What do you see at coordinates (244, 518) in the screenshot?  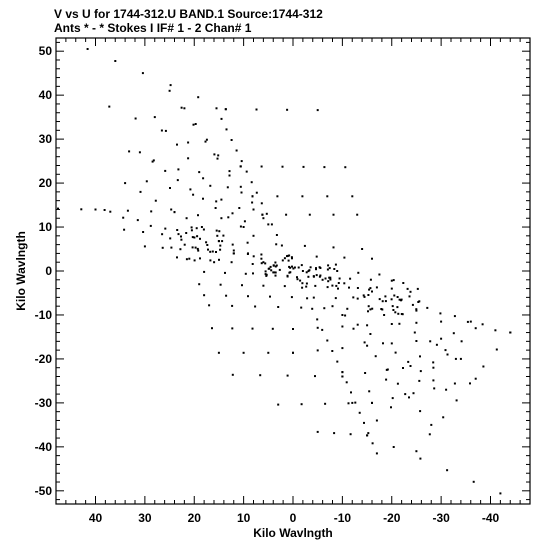 I see `x-tick-label: 10` at bounding box center [244, 518].